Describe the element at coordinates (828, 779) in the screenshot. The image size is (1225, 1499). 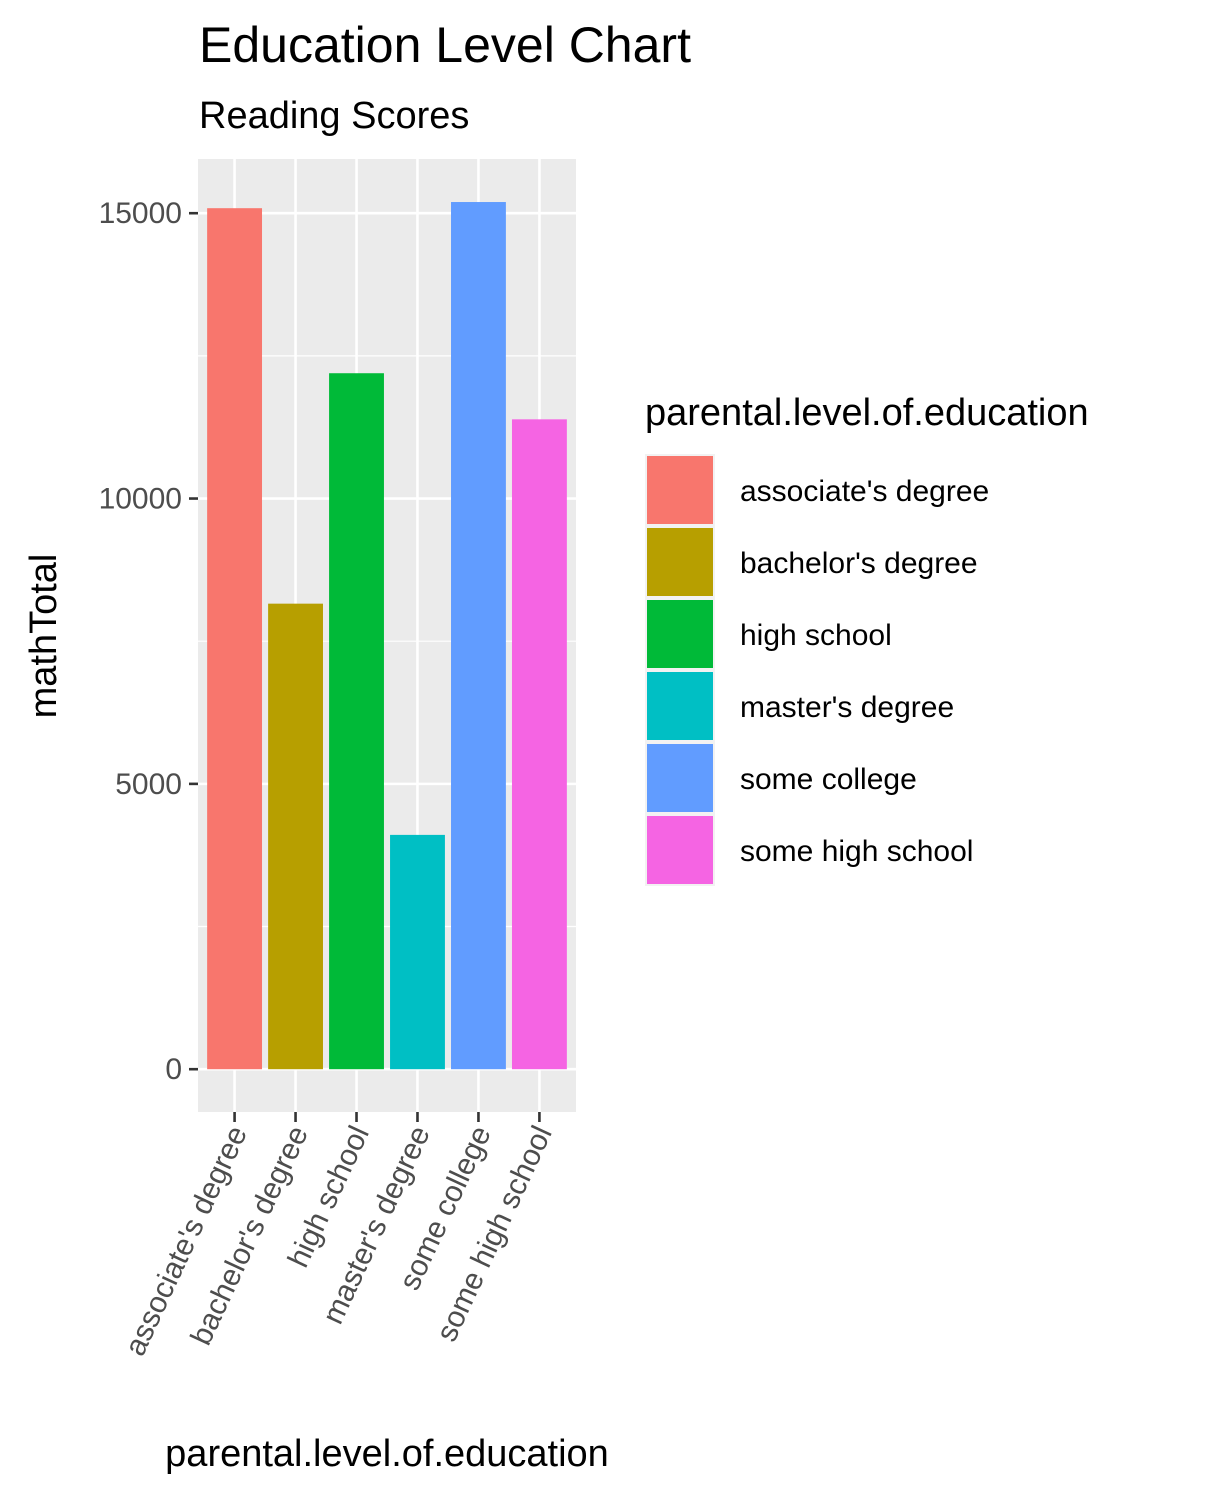
I see `legend-label: some college` at that location.